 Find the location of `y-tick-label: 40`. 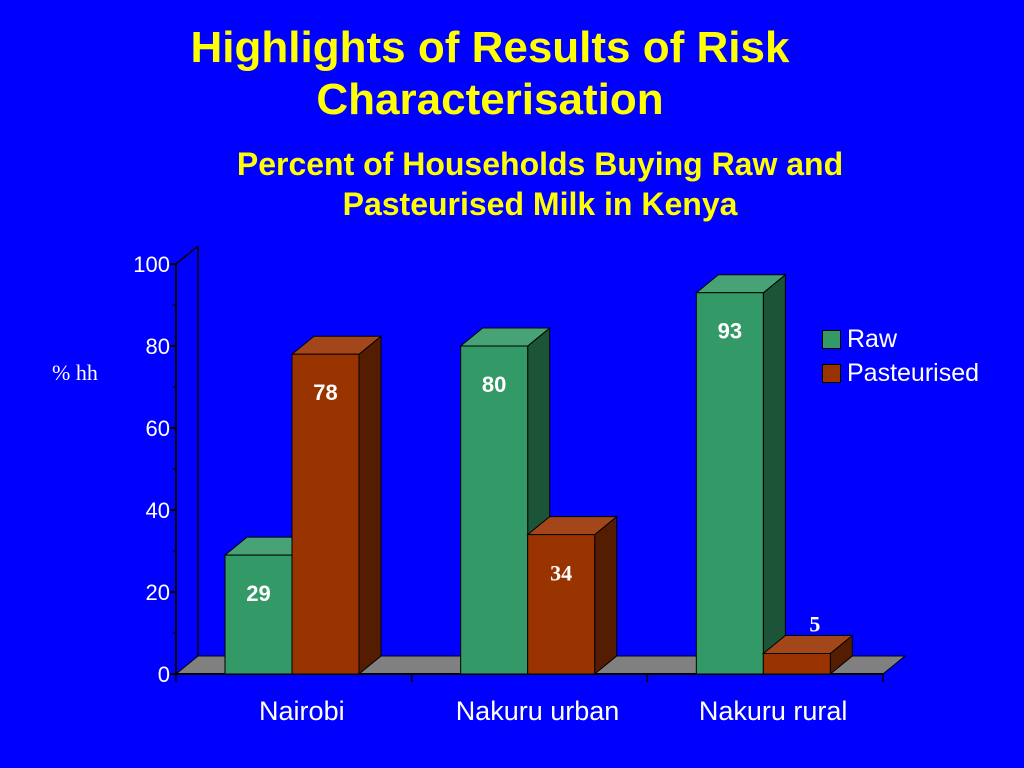

y-tick-label: 40 is located at coordinates (158, 510).